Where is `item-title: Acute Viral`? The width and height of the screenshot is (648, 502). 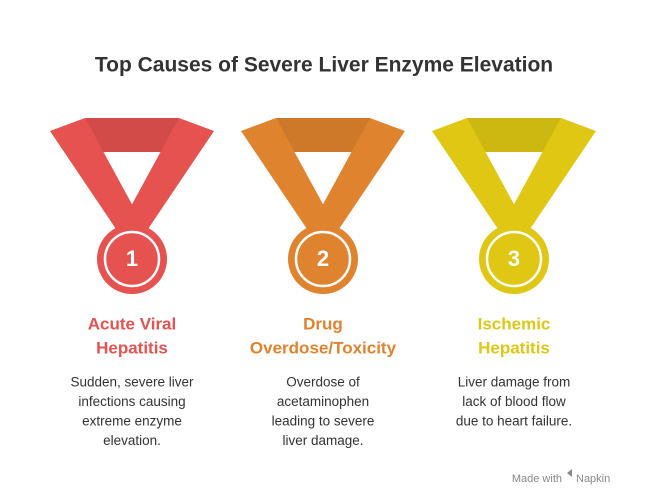 item-title: Acute Viral is located at coordinates (132, 323).